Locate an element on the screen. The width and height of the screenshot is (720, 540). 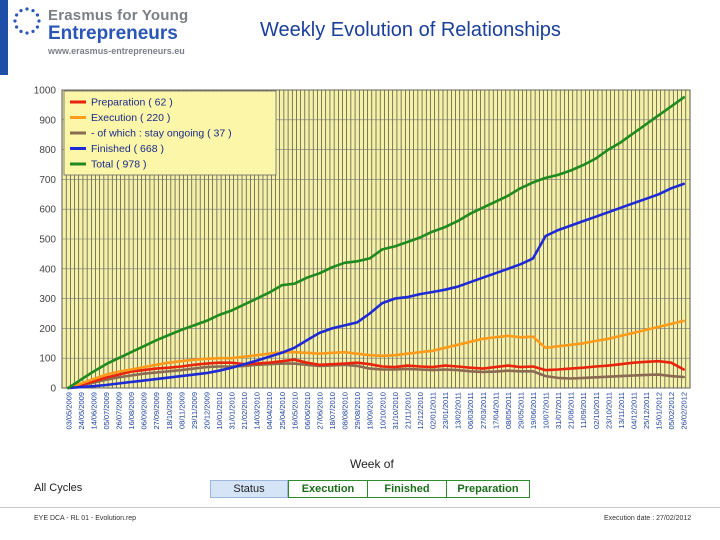
legend-label: Preparation ( 62 ) is located at coordinates (132, 103).